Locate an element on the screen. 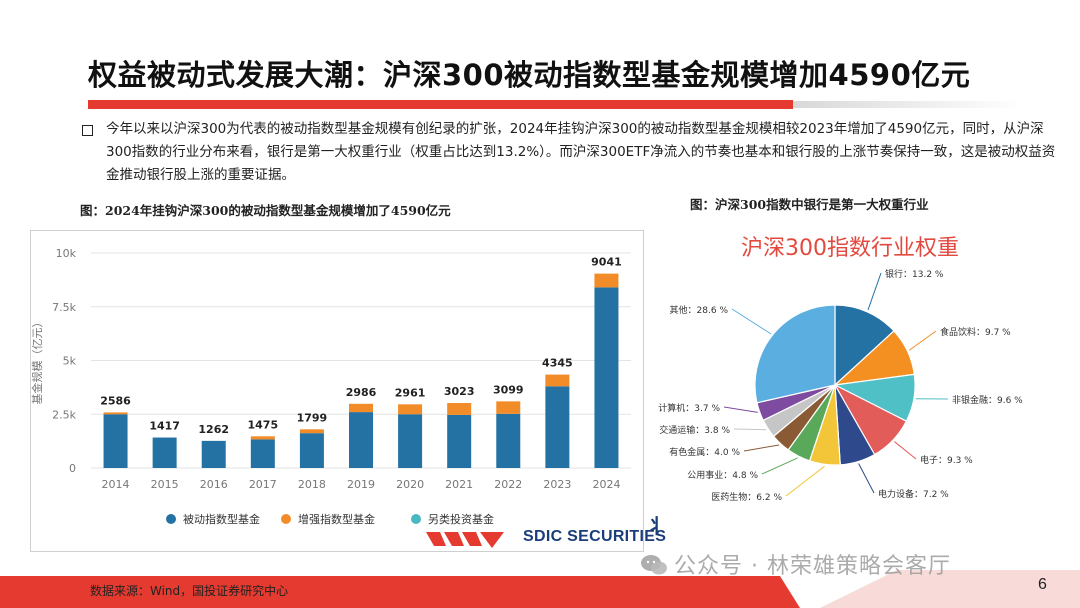 This screenshot has height=608, width=1080. bar-total-label: 3023 is located at coordinates (459, 391).